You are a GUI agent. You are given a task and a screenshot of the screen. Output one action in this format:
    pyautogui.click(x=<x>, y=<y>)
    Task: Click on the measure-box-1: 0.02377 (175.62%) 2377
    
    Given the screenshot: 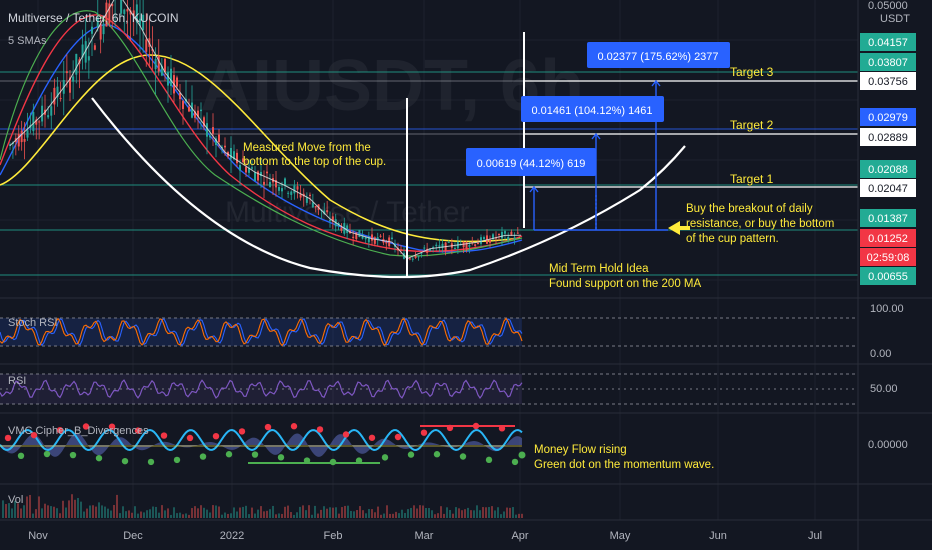 What is the action you would take?
    pyautogui.click(x=658, y=55)
    